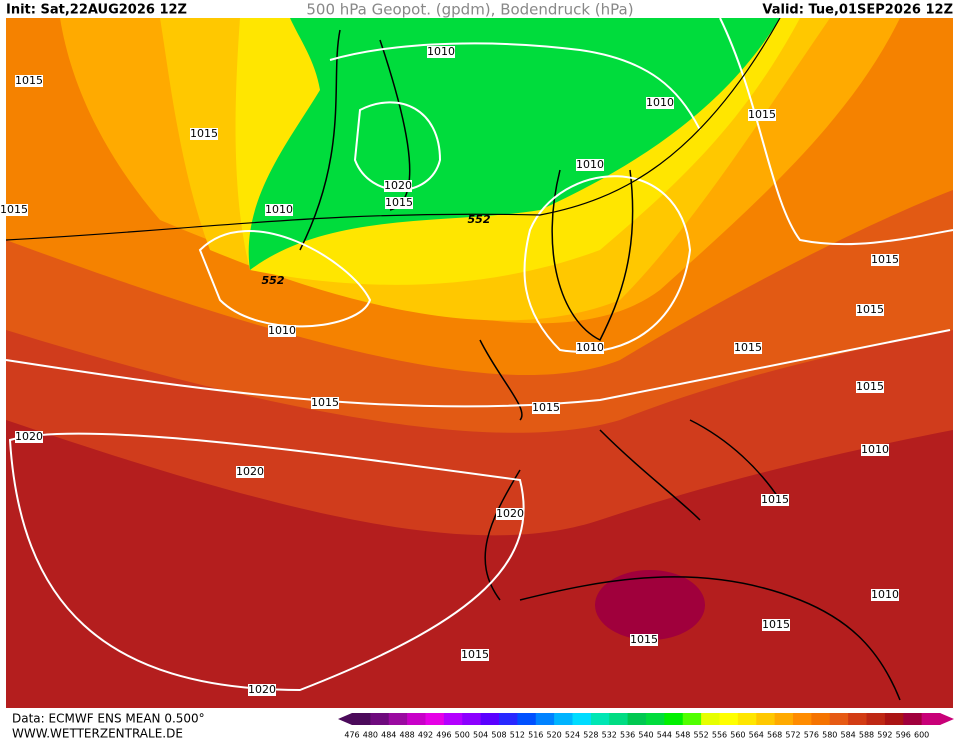  I want to click on website: WWW.WETTERZENTRALE.DE, so click(97, 734).